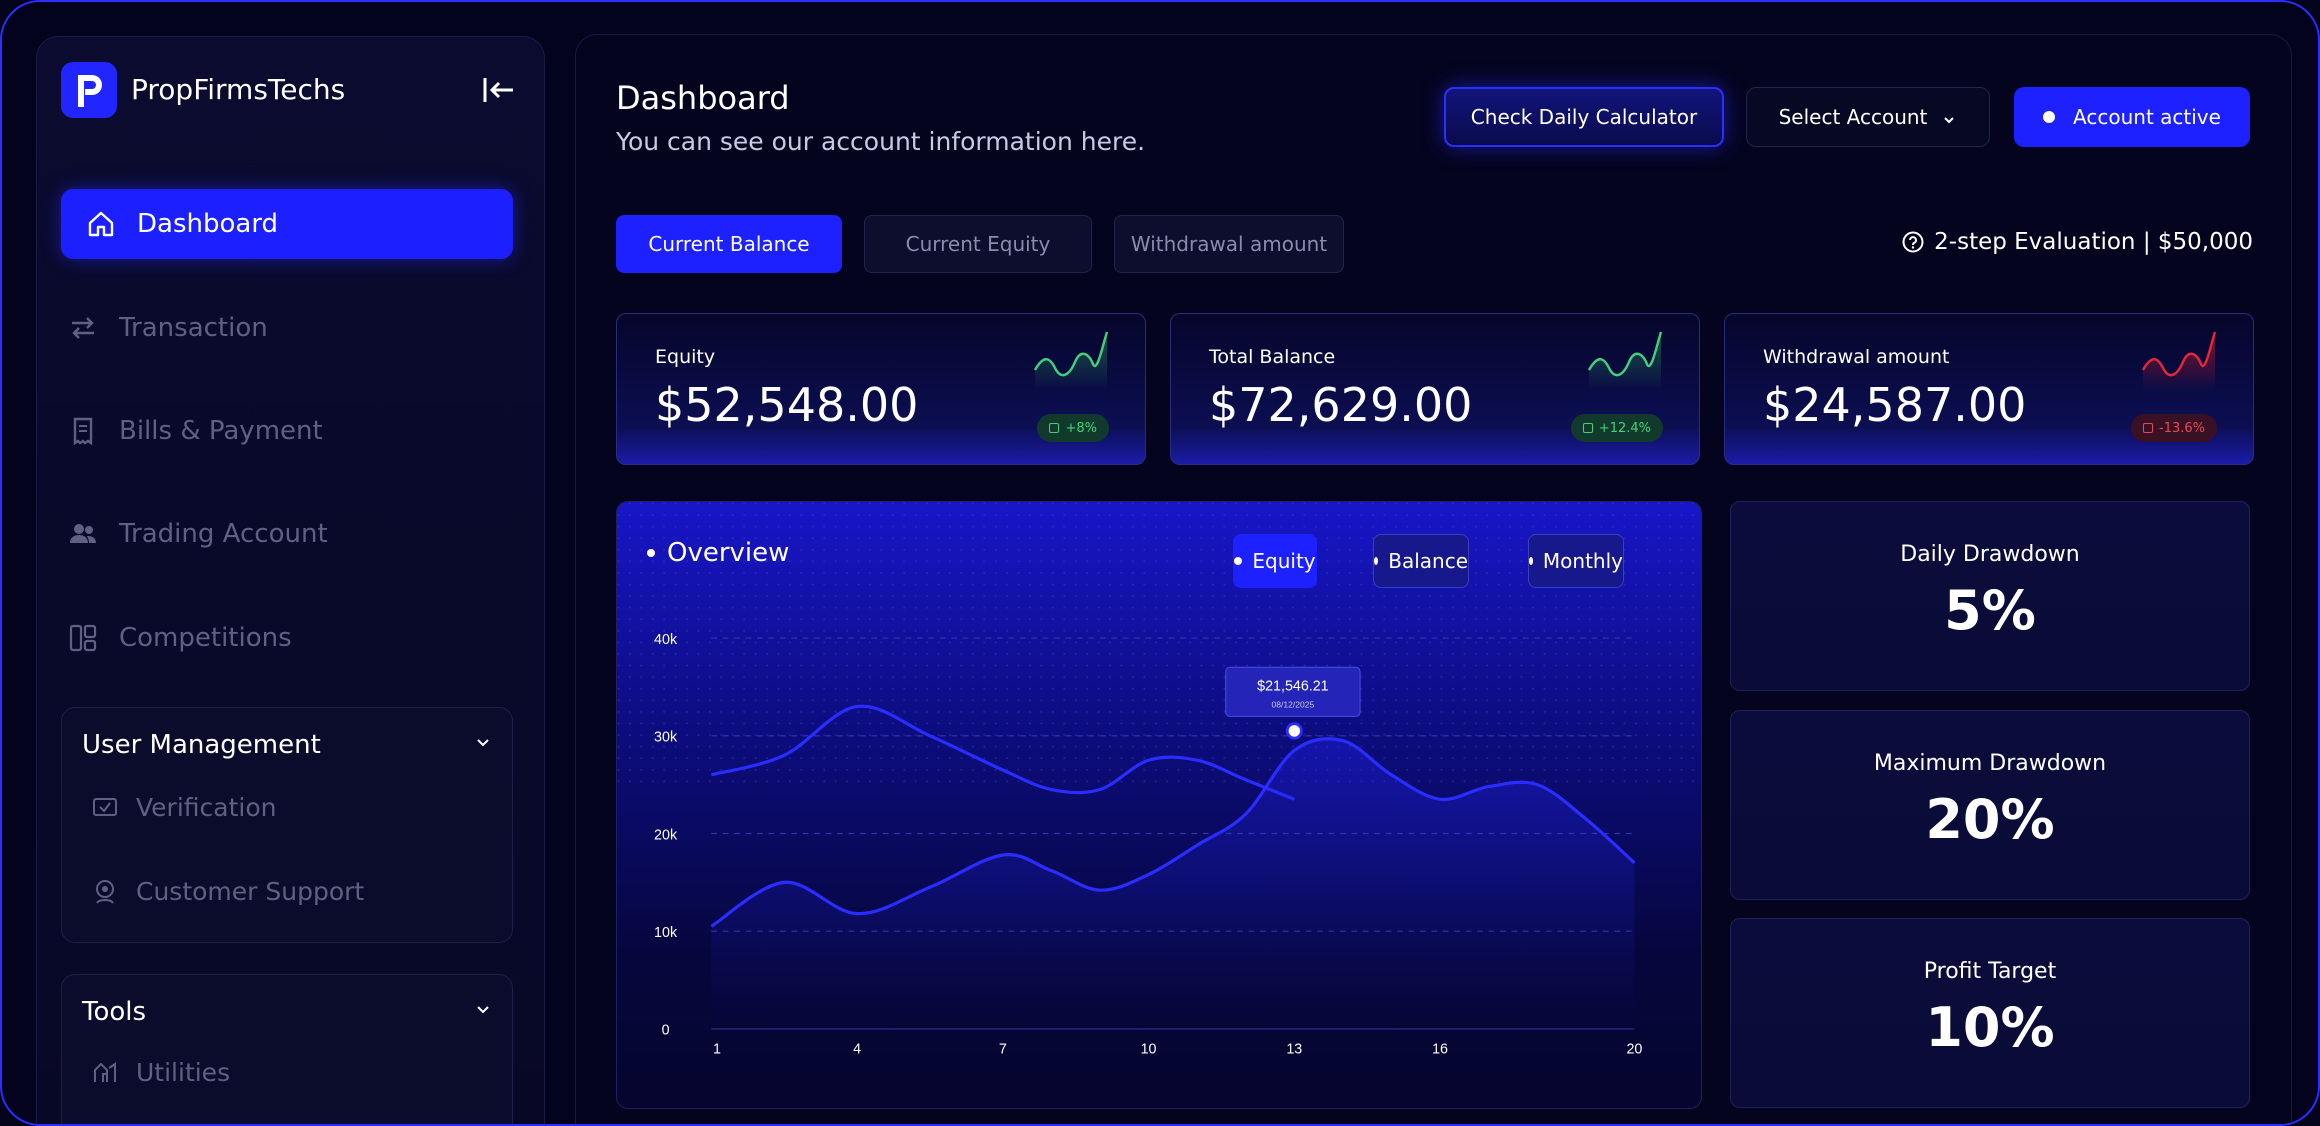 The width and height of the screenshot is (2320, 1126). I want to click on sidebar-item-bills-payment: Bills & Payment, so click(287, 431).